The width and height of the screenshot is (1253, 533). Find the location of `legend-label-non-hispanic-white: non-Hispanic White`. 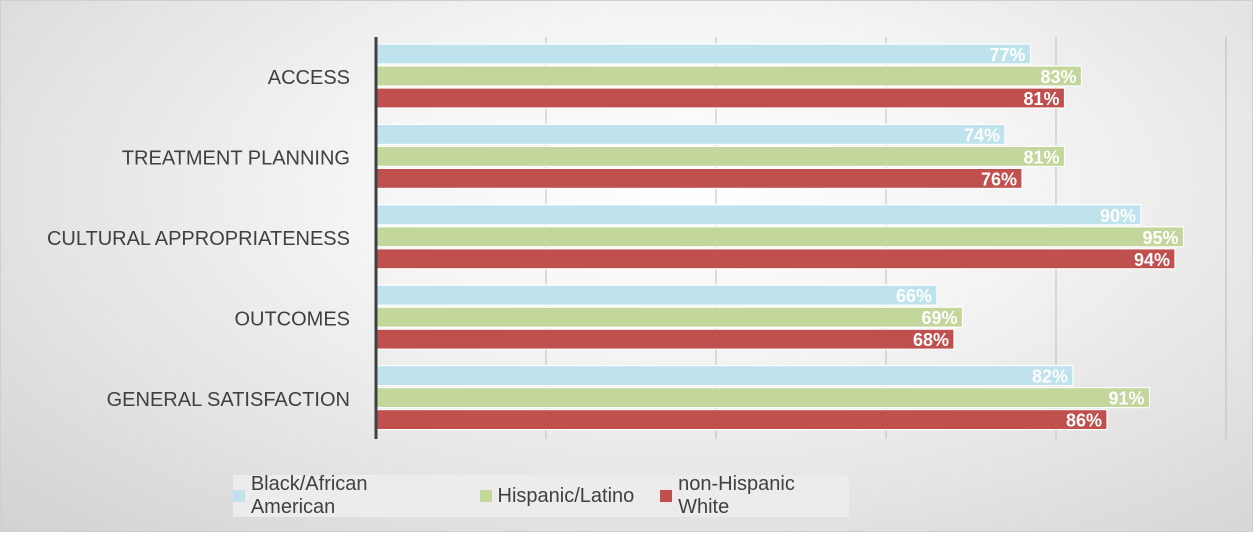

legend-label-non-hispanic-white: non-Hispanic White is located at coordinates (736, 495).